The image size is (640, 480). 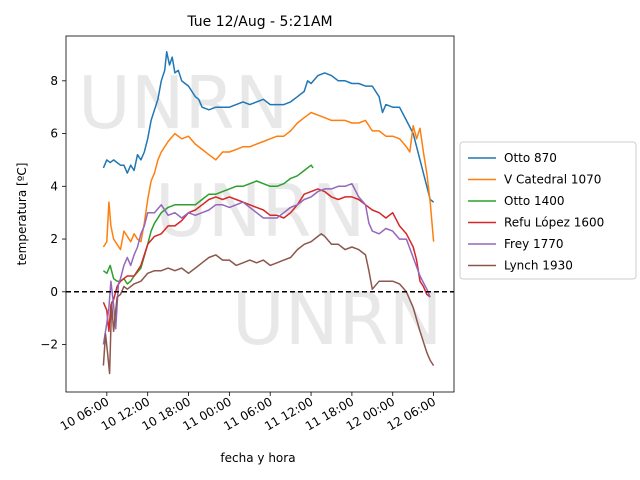 What do you see at coordinates (54, 292) in the screenshot?
I see `y-tick-label: 0` at bounding box center [54, 292].